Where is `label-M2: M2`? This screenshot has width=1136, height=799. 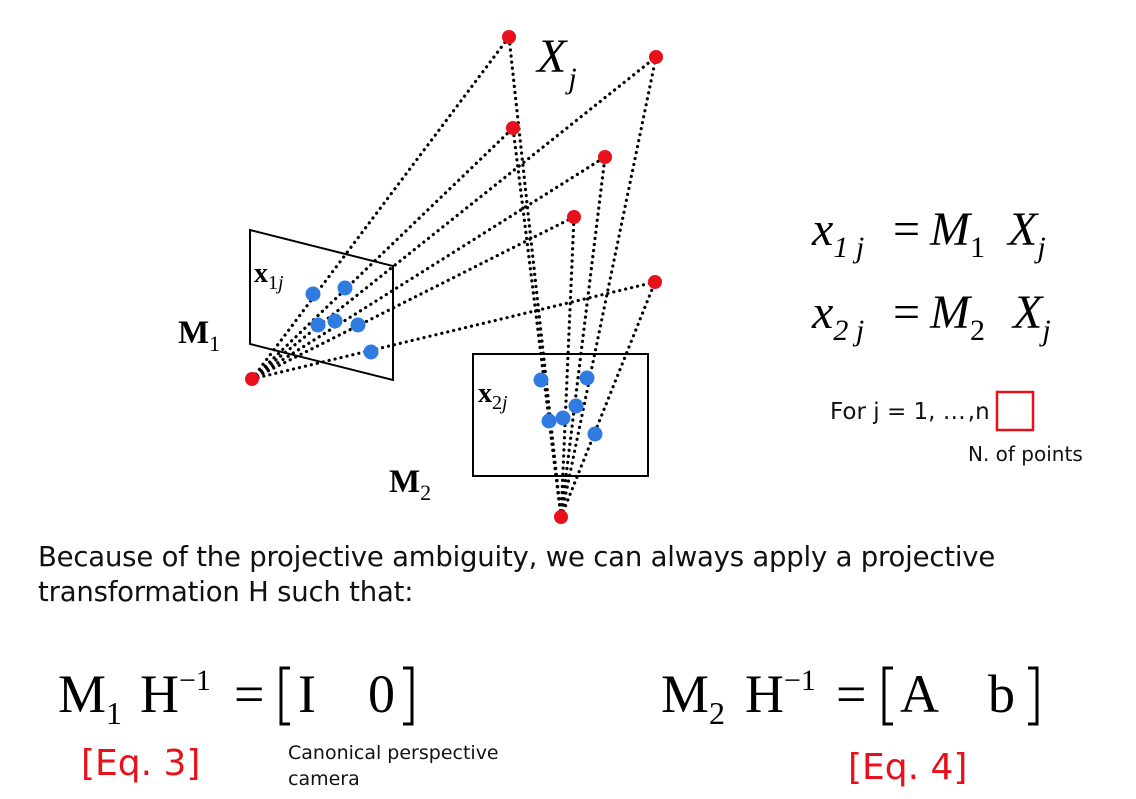 label-M2: M2 is located at coordinates (410, 484).